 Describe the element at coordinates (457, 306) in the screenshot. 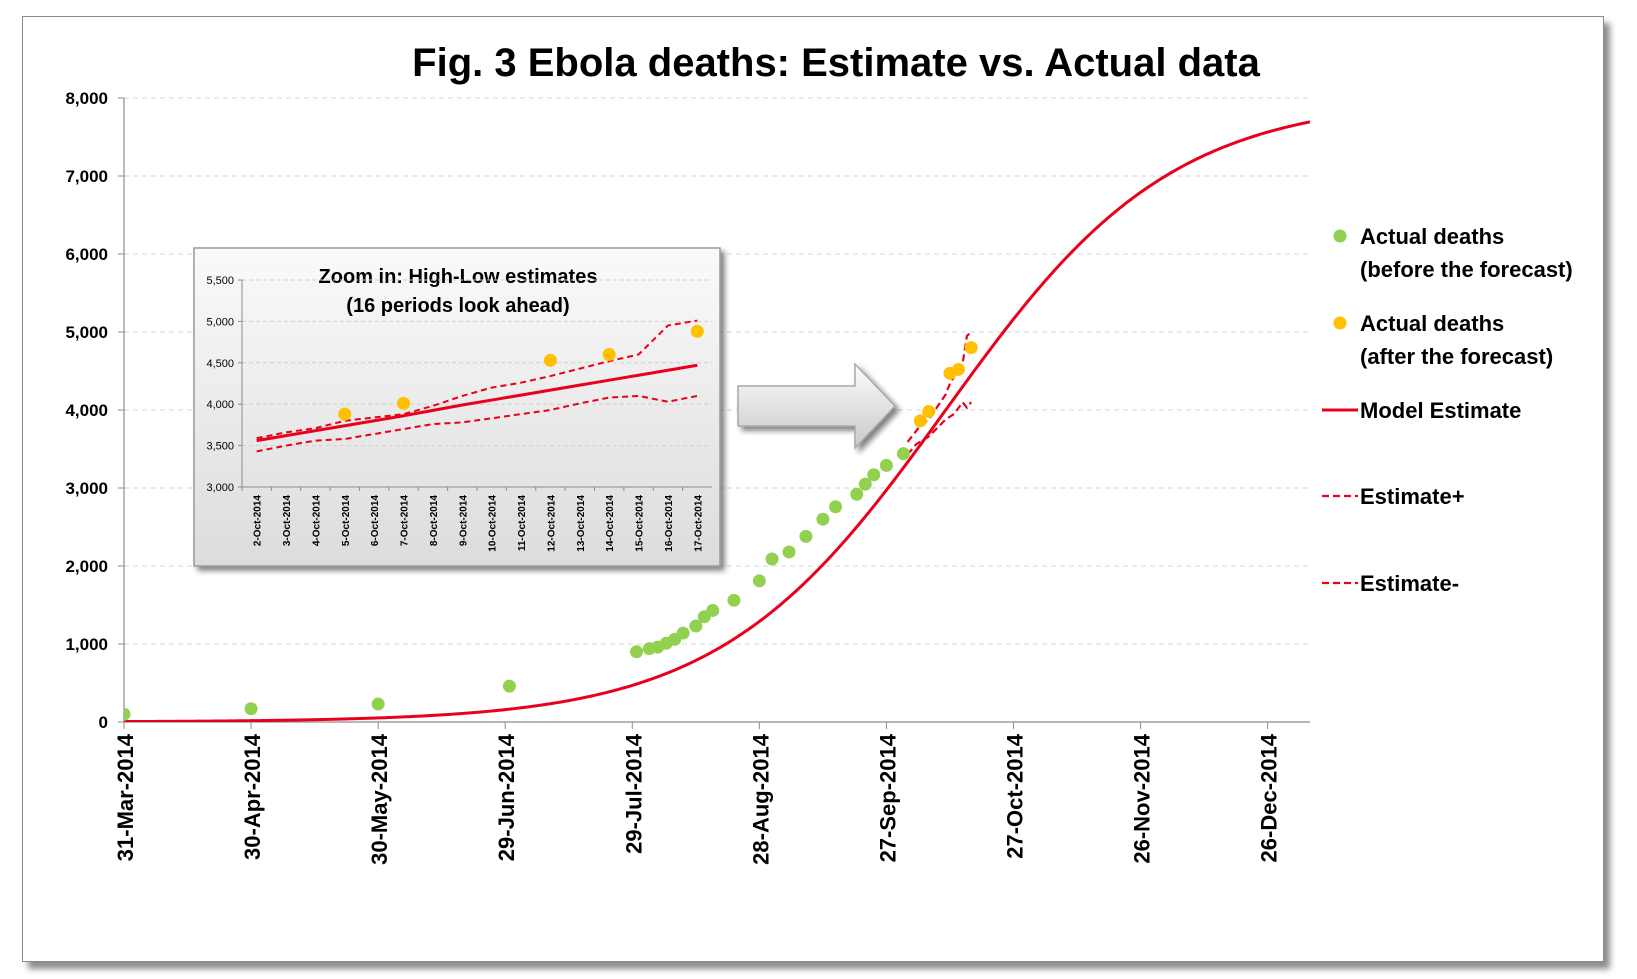

I see `zoom-inset-subtitle: (16 periods look ahead)` at that location.